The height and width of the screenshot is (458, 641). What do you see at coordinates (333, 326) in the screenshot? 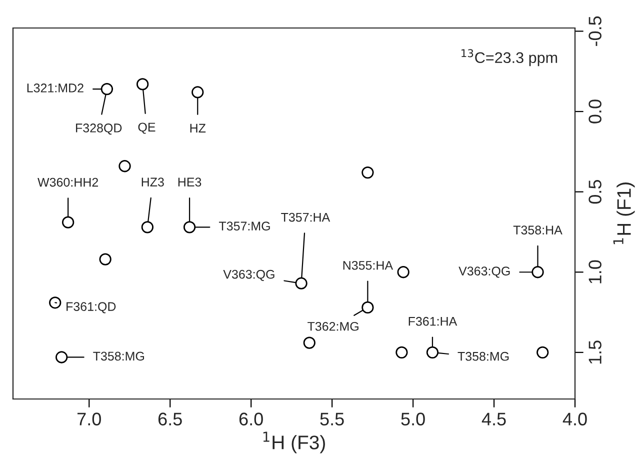
I see `annotation: T362:MG` at bounding box center [333, 326].